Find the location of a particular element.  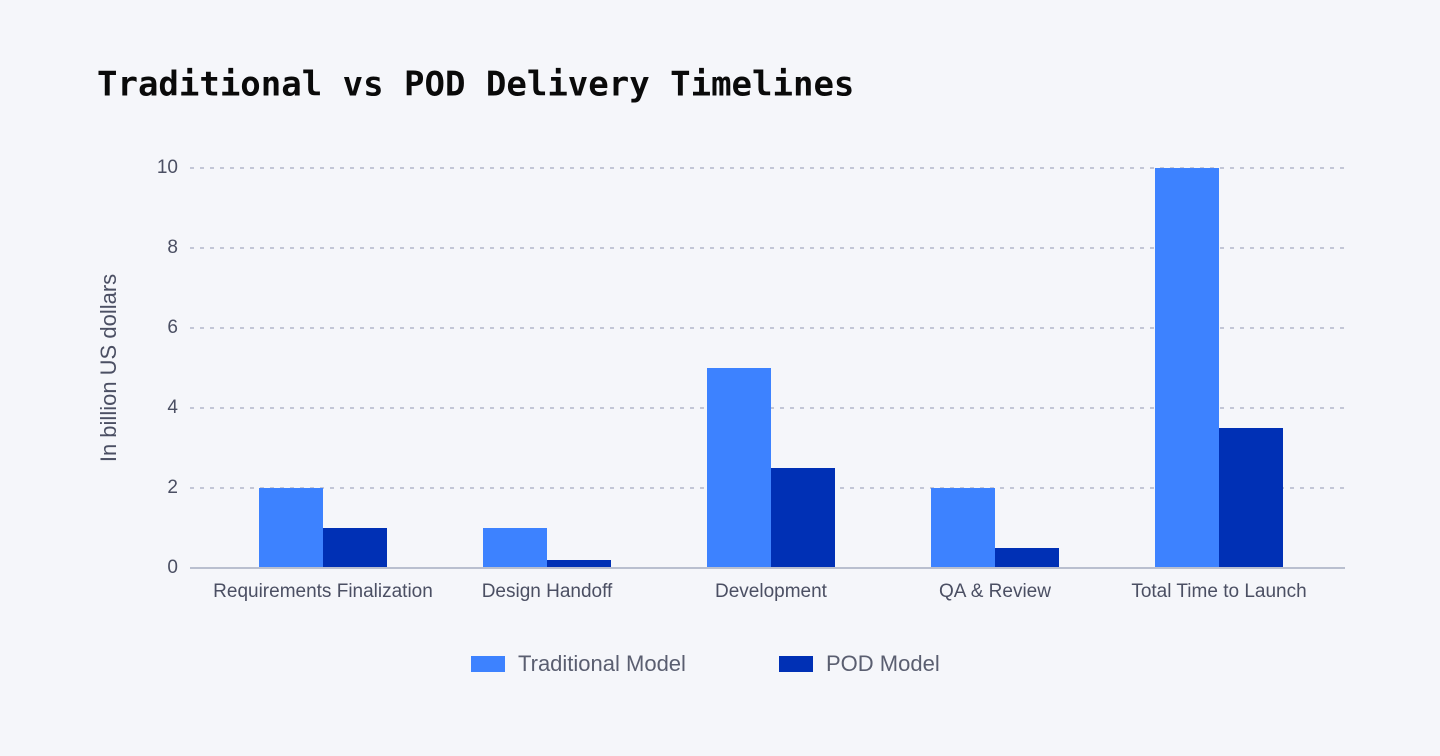

y-tick-label: 10 is located at coordinates (167, 167).